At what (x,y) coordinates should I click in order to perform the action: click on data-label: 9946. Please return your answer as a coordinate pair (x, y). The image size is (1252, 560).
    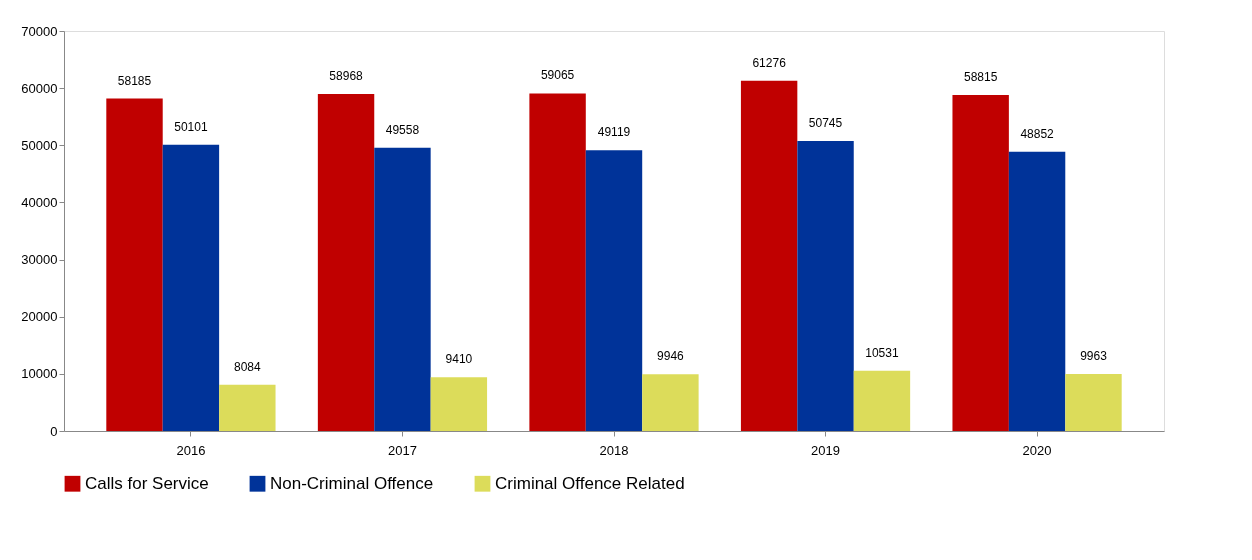
    Looking at the image, I should click on (671, 356).